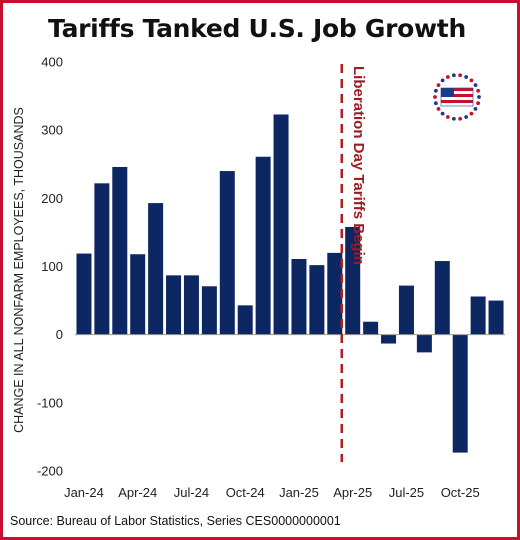 This screenshot has width=520, height=540. I want to click on y-tick-label: -100, so click(50, 402).